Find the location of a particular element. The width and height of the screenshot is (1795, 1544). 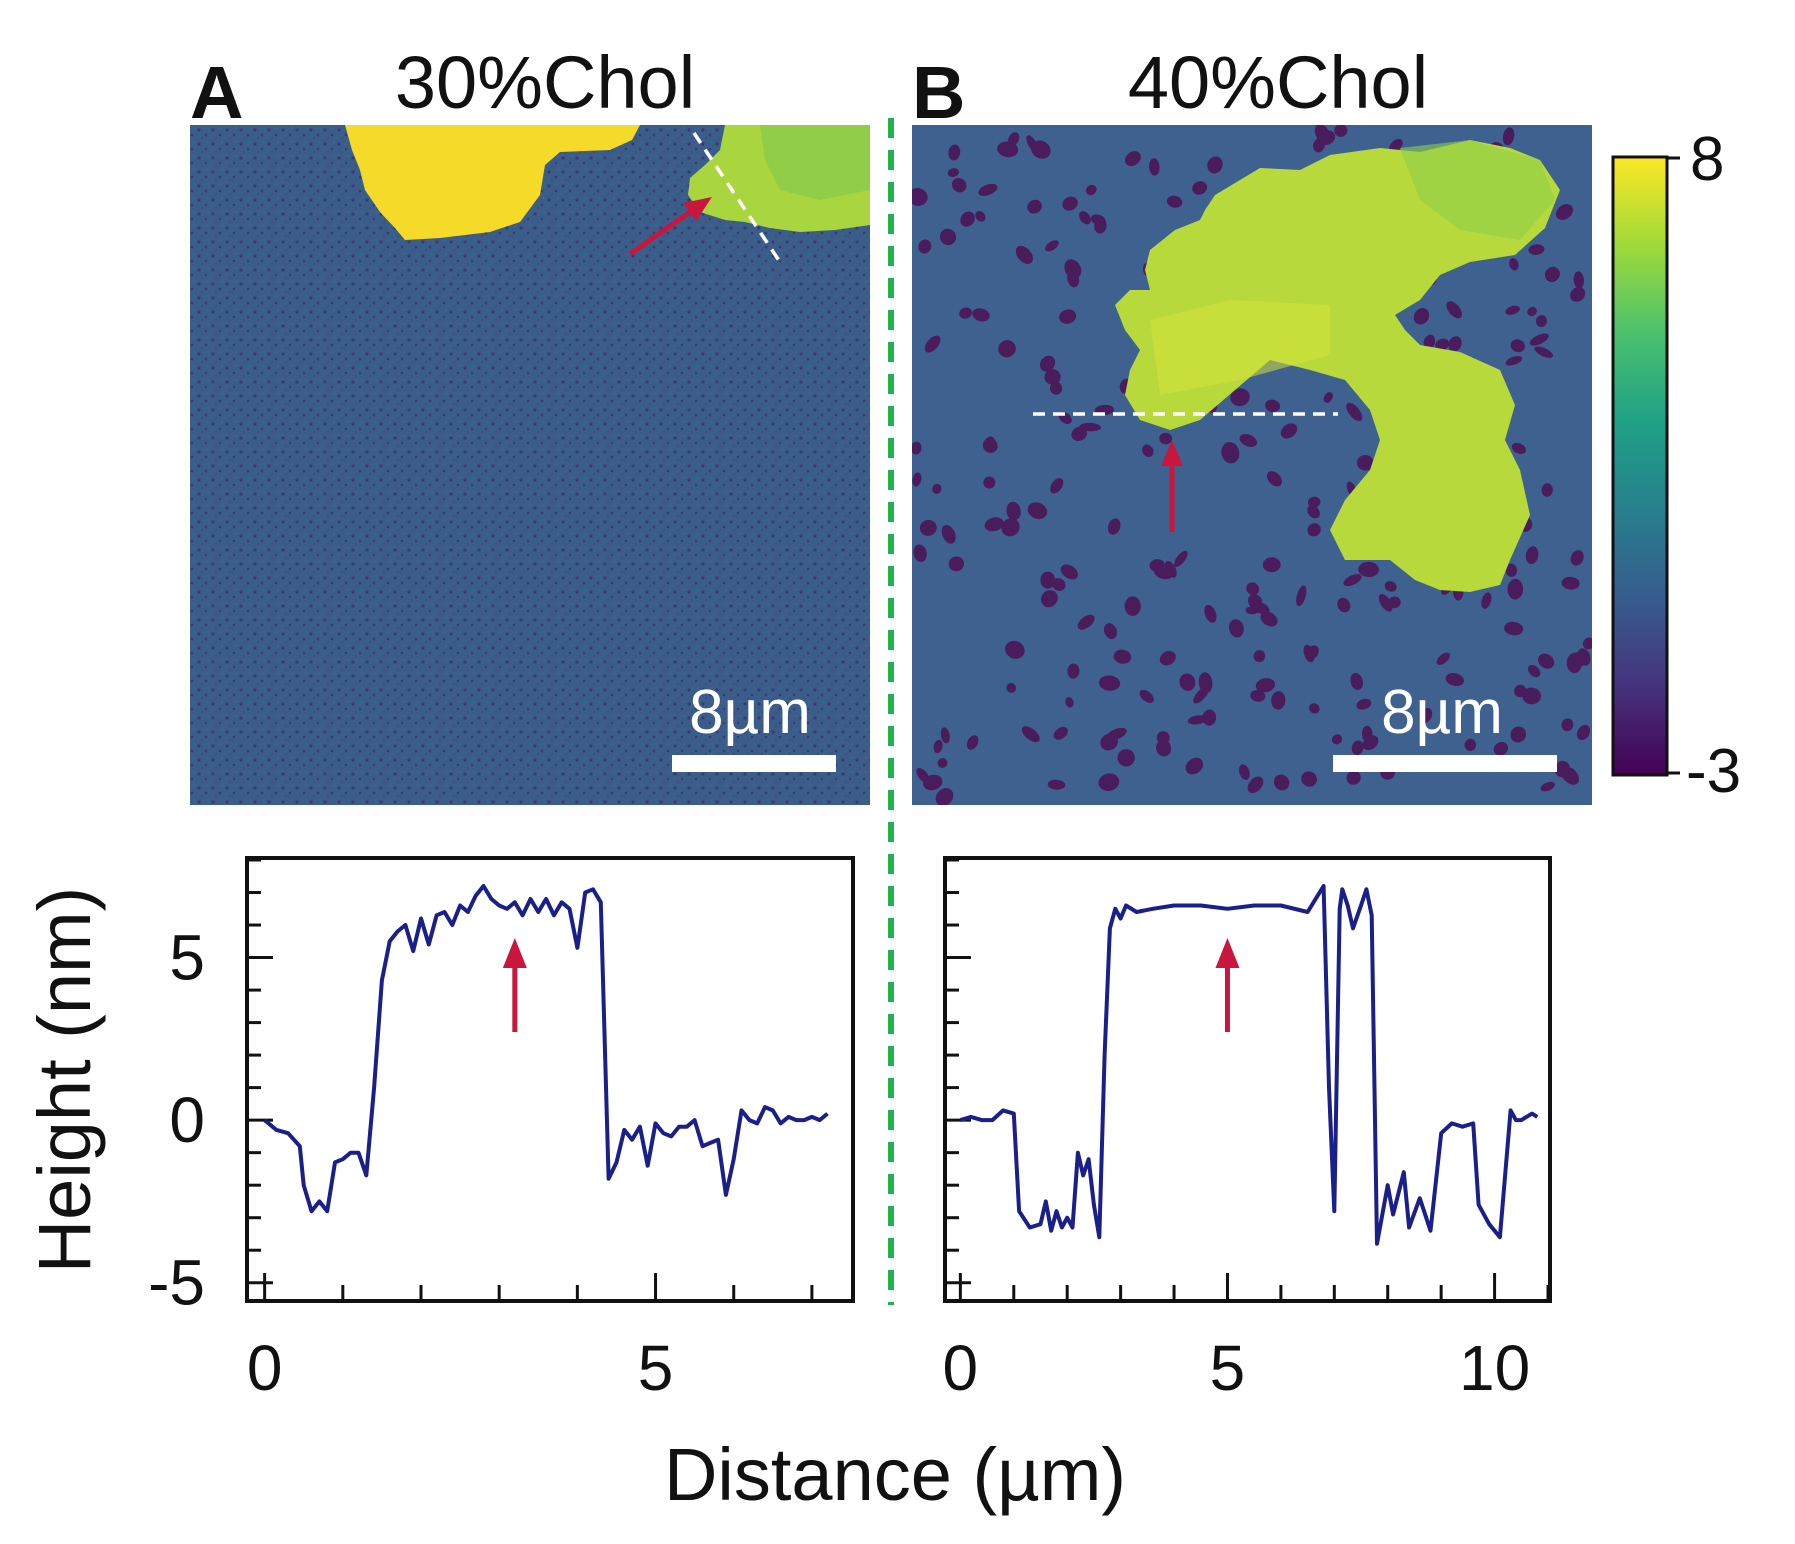

plot-a-ytick-label: -5 is located at coordinates (176, 1283).